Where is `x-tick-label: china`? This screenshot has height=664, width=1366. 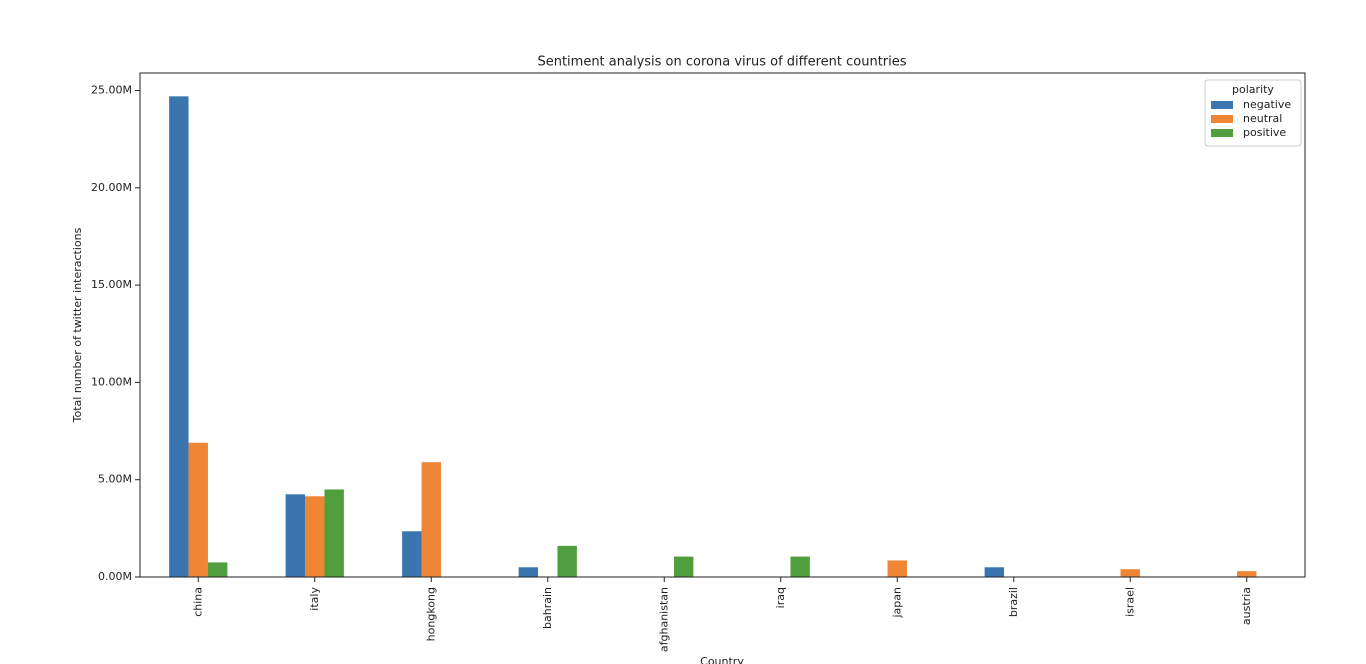
x-tick-label: china is located at coordinates (197, 602).